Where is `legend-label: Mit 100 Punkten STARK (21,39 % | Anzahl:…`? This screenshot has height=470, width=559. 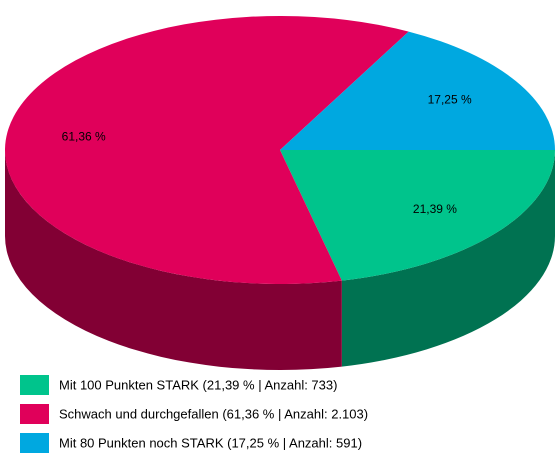 legend-label: Mit 100 Punkten STARK (21,39 % | Anzahl:… is located at coordinates (198, 384).